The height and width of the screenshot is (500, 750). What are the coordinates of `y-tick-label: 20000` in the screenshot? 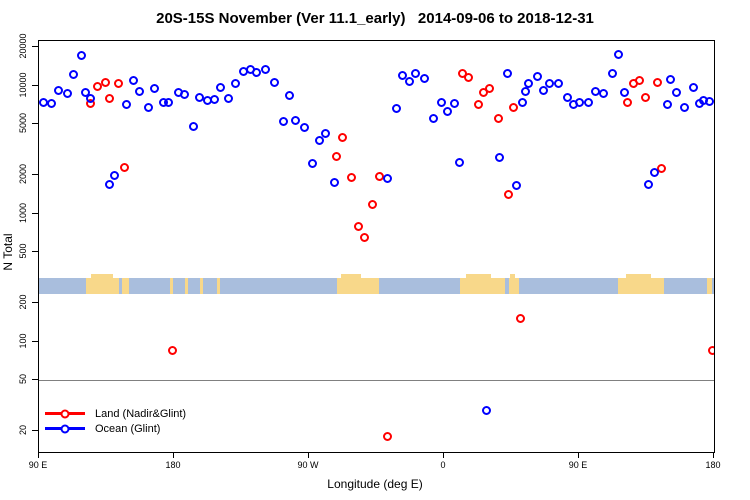 It's located at (23, 46).